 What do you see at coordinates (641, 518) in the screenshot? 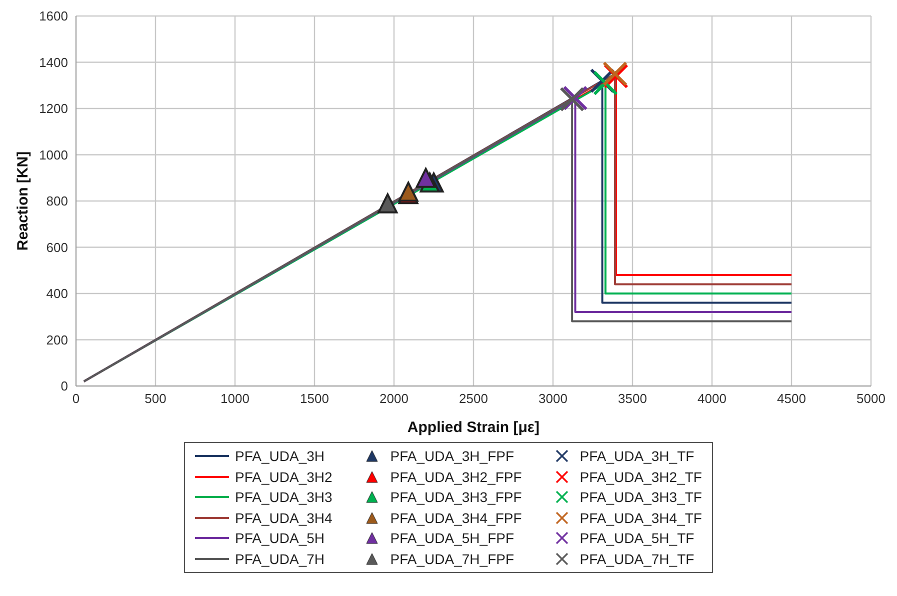
I see `legend-label: PFA_UDA_3H4_TF` at bounding box center [641, 518].